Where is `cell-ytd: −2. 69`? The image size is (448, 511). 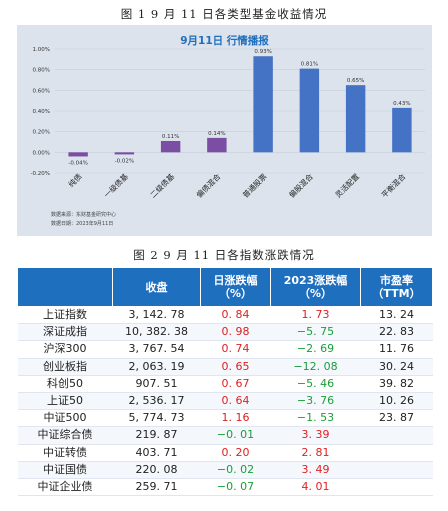 cell-ytd: −2. 69 is located at coordinates (315, 349).